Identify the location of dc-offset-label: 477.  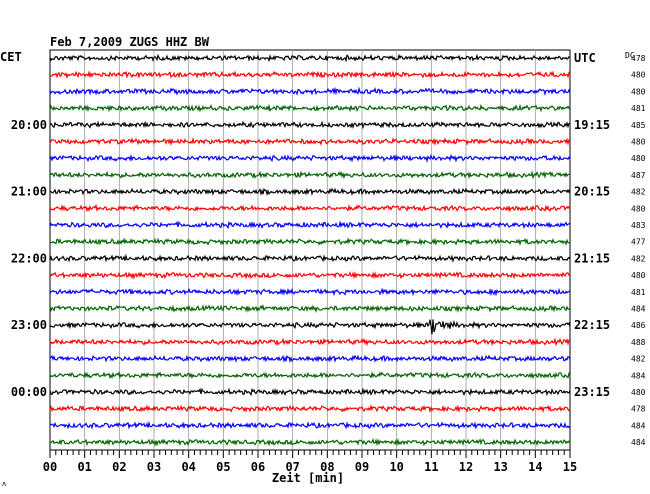
(638, 242).